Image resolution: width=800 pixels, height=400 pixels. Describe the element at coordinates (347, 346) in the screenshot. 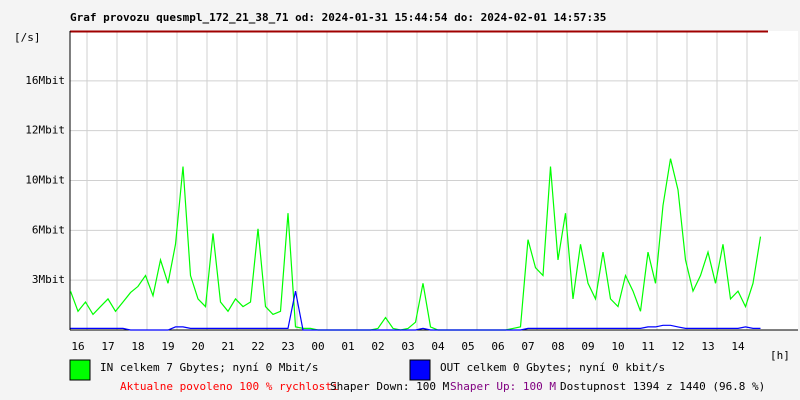

I see `x-tick-label: 01` at that location.